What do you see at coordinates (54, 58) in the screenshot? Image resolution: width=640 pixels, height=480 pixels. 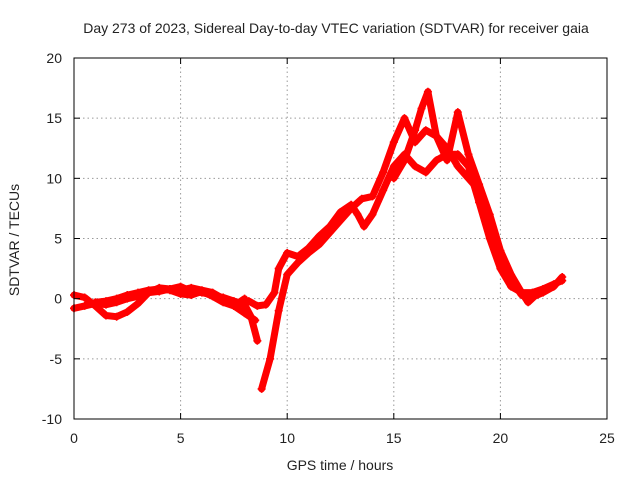 I see `y-tick-label: 20` at bounding box center [54, 58].